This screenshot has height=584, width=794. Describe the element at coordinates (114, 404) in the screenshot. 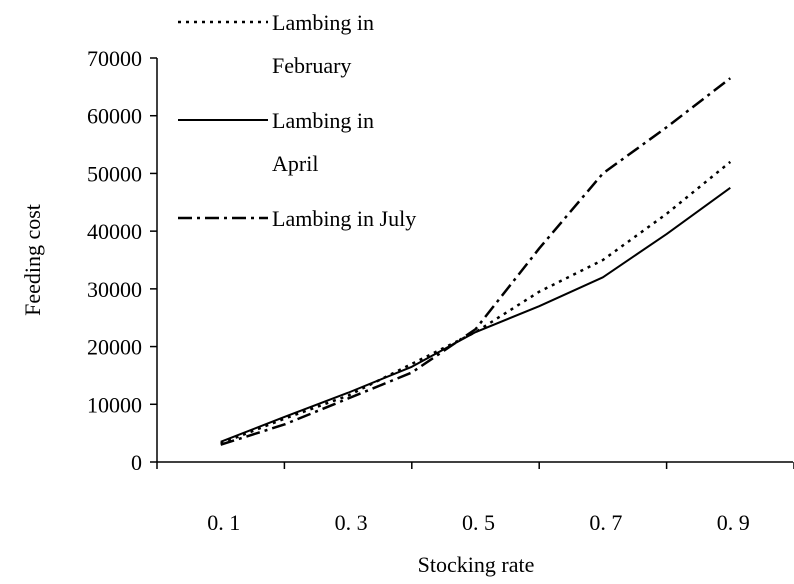

I see `y-tick-label: 10000` at that location.